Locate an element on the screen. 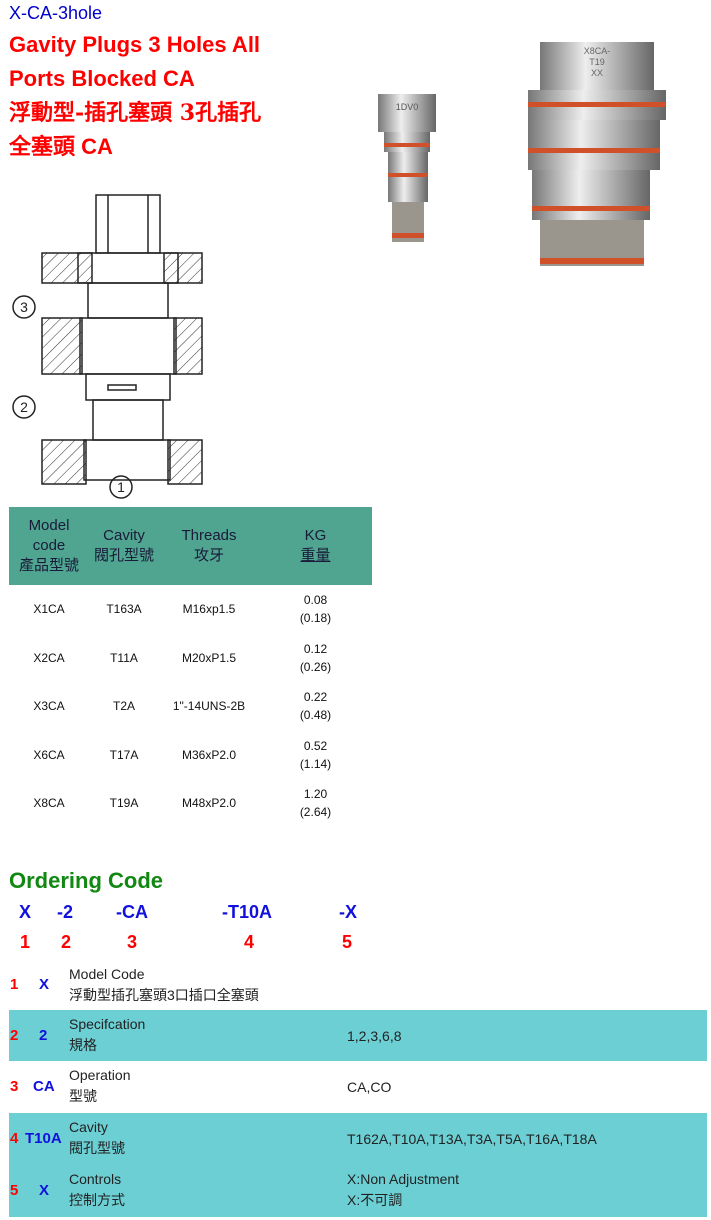 The width and height of the screenshot is (711, 1220). row-value: X:Non Adjustment is located at coordinates (403, 1179).